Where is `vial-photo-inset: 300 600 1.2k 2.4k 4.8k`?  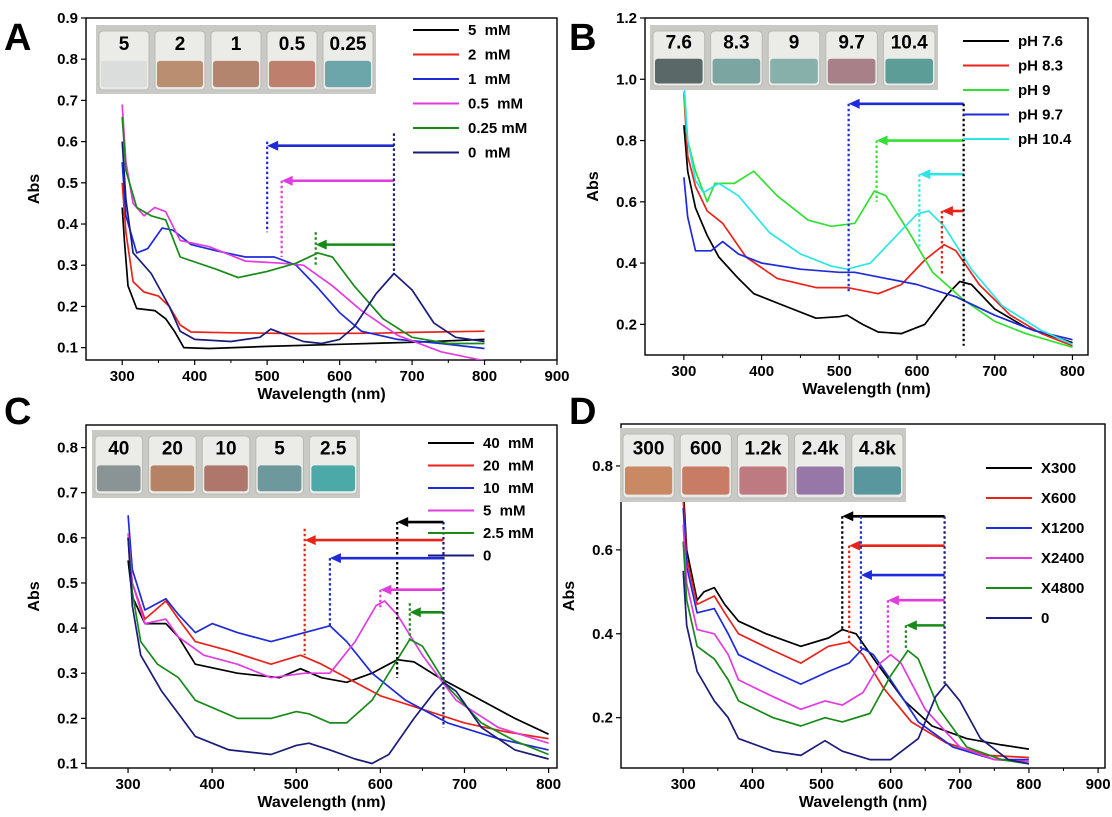
vial-photo-inset: 300 600 1.2k 2.4k 4.8k is located at coordinates (763, 465).